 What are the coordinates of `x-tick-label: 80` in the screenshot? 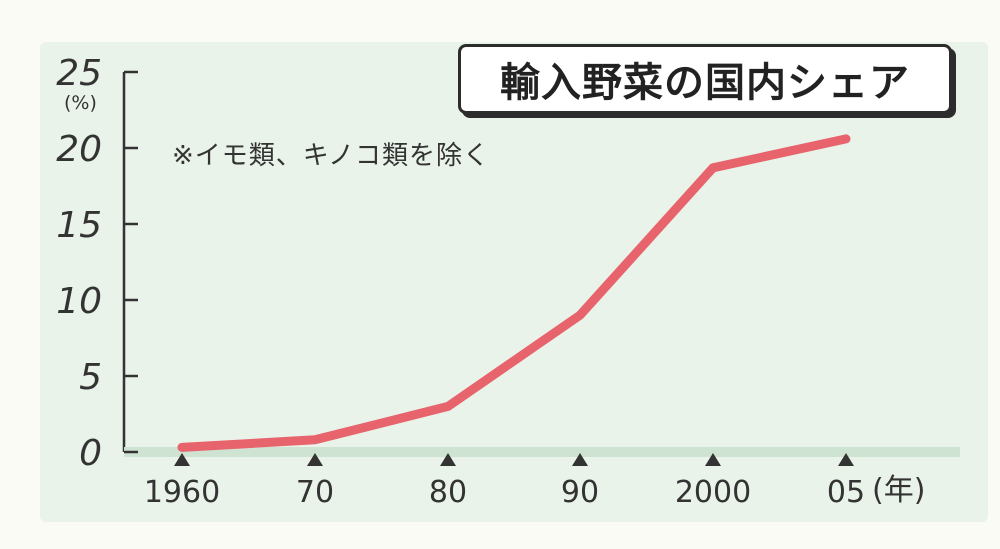 It's located at (448, 492).